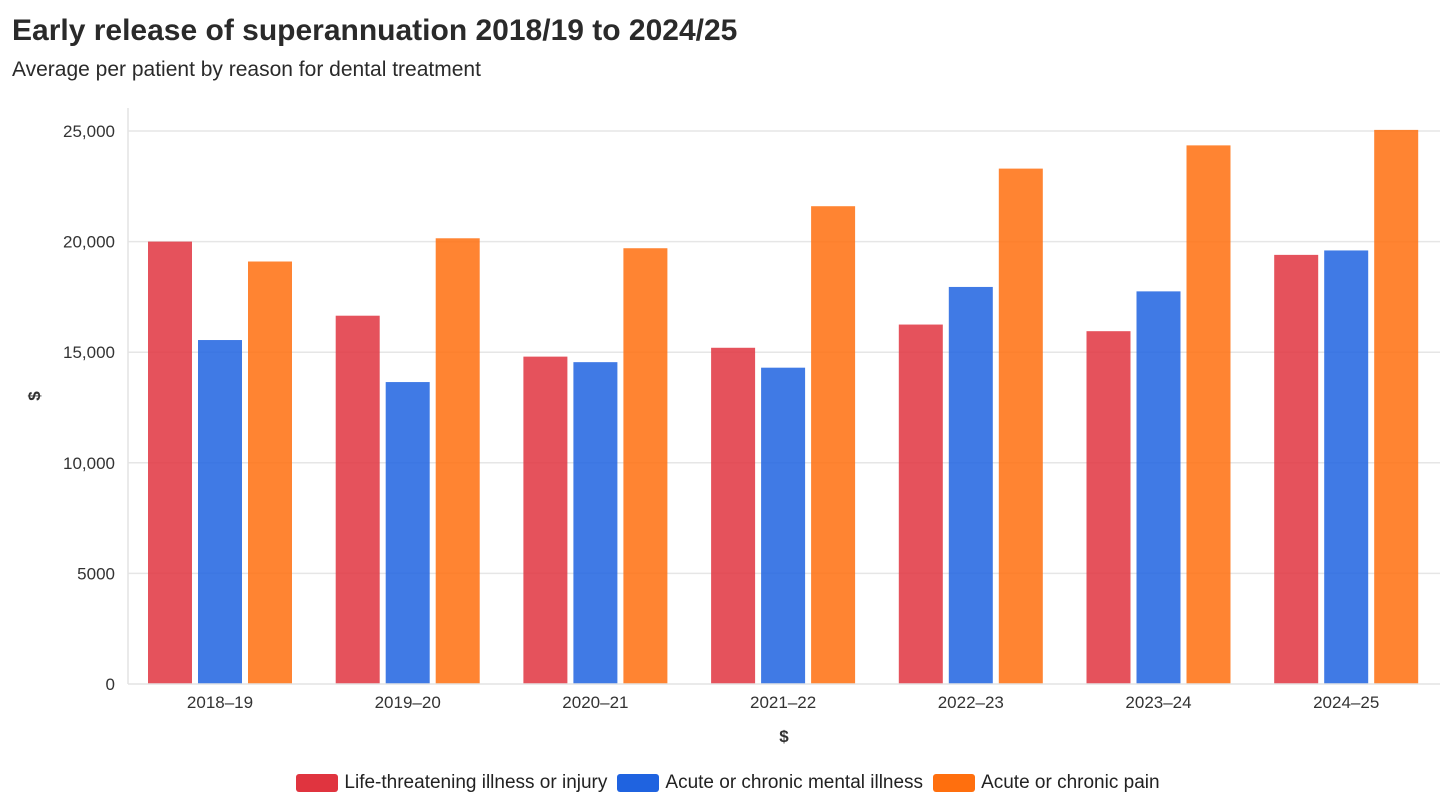 Image resolution: width=1456 pixels, height=809 pixels. Describe the element at coordinates (645, 466) in the screenshot. I see `bar-3-2020–21` at that location.